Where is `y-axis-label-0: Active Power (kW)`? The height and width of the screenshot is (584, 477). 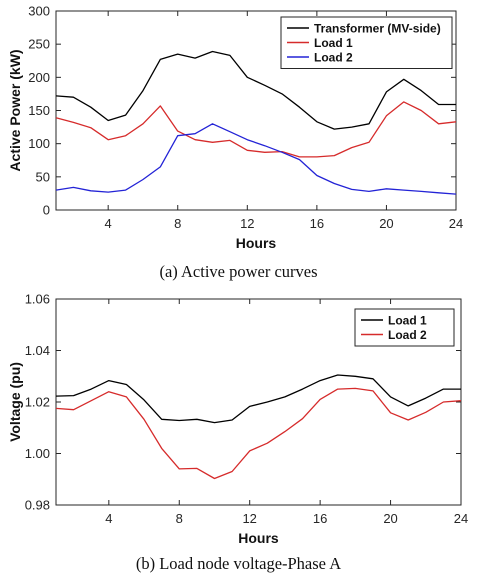 y-axis-label-0: Active Power (kW) is located at coordinates (15, 110).